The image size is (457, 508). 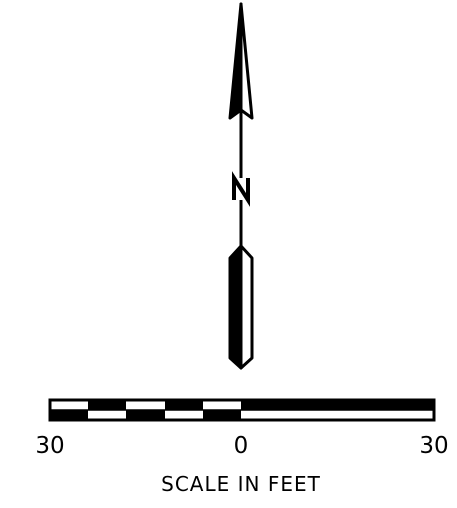 I want to click on north-arrow-head-dark-half, so click(x=235, y=61).